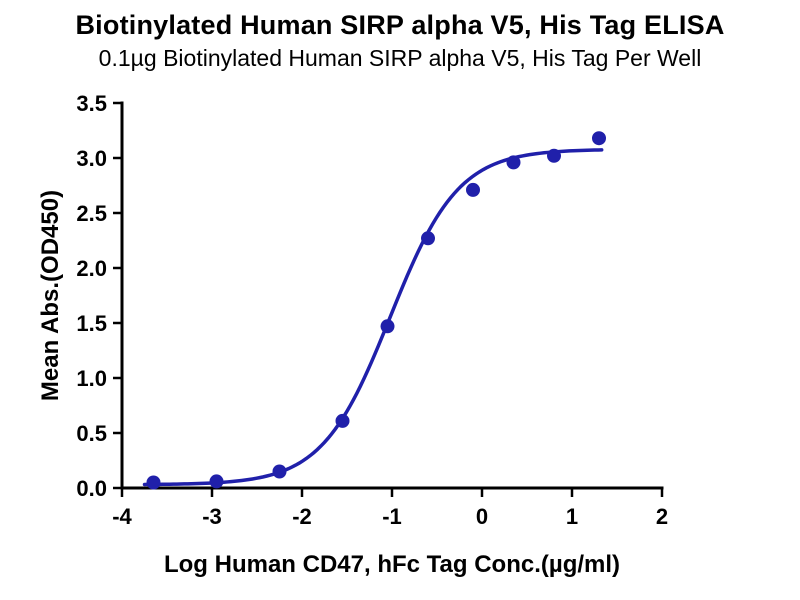 The image size is (800, 600). What do you see at coordinates (482, 516) in the screenshot?
I see `x-tick-label: 0` at bounding box center [482, 516].